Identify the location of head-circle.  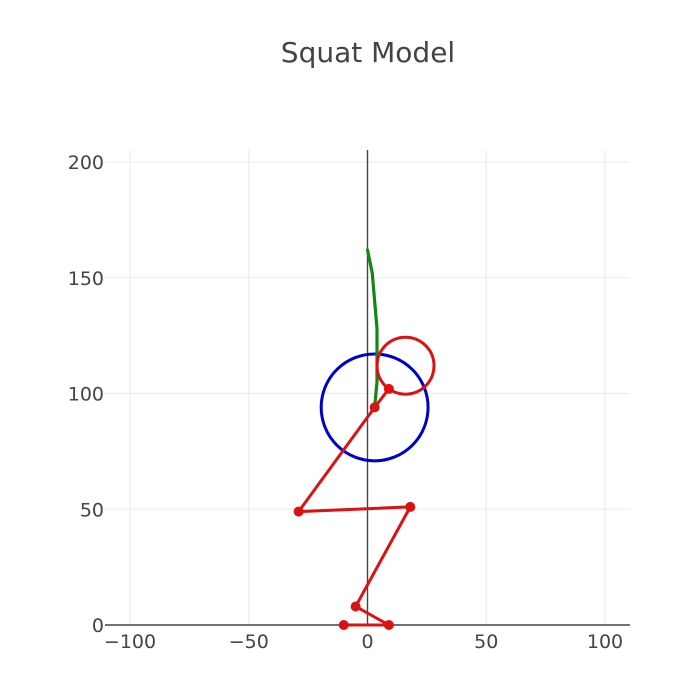
(405, 365).